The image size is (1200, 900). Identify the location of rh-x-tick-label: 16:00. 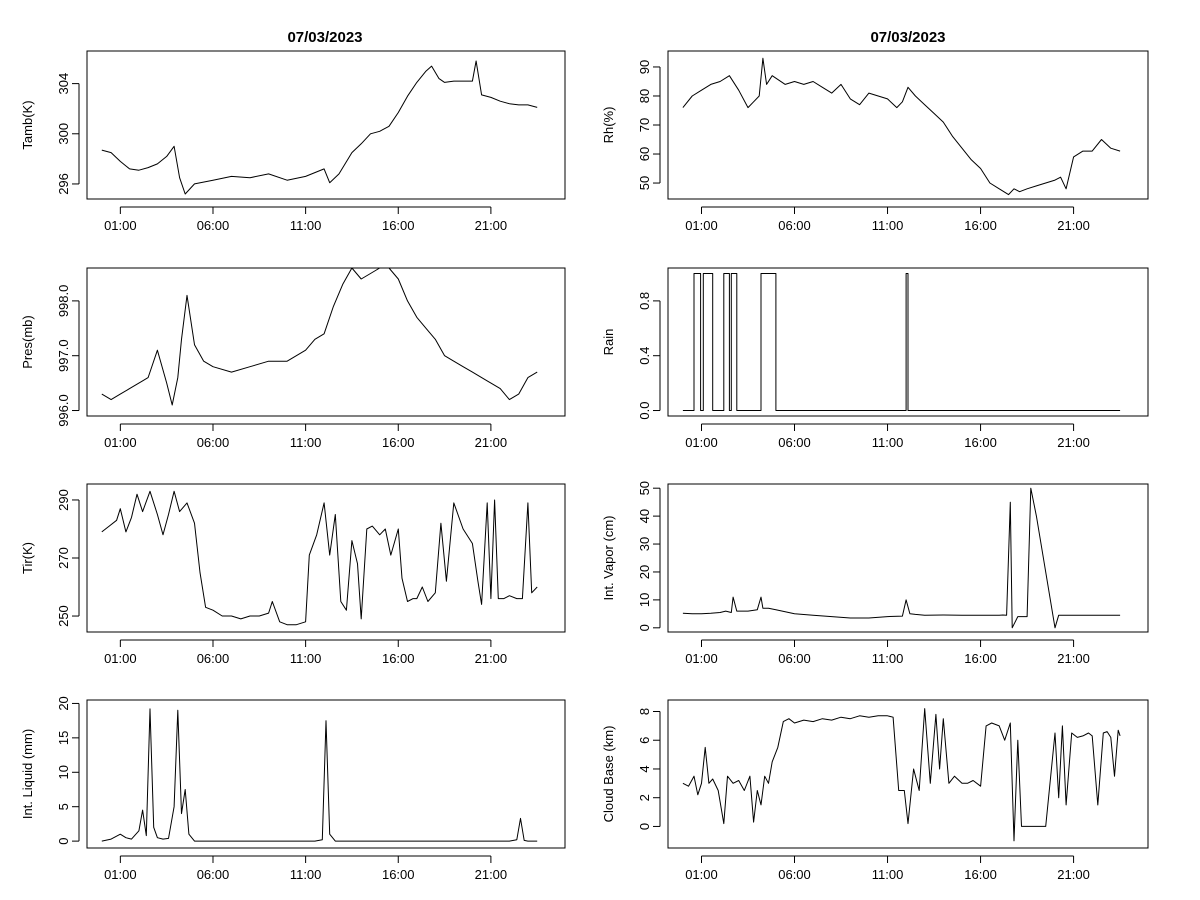
(980, 225).